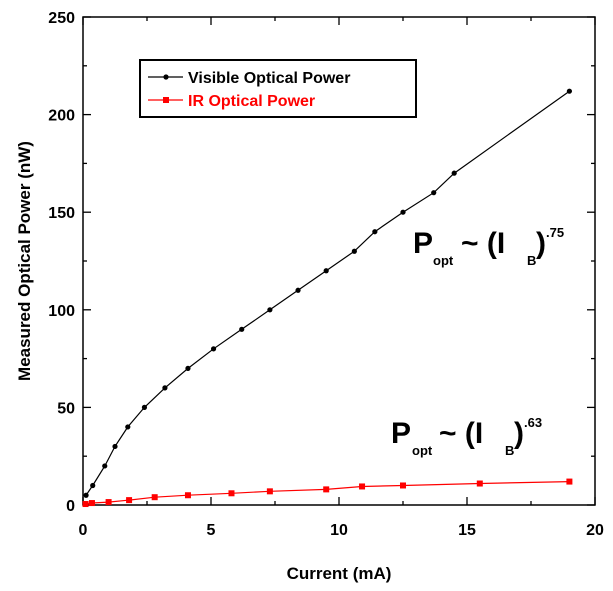 Image resolution: width=613 pixels, height=591 pixels. What do you see at coordinates (166, 77) in the screenshot?
I see `legend-marker-visible` at bounding box center [166, 77].